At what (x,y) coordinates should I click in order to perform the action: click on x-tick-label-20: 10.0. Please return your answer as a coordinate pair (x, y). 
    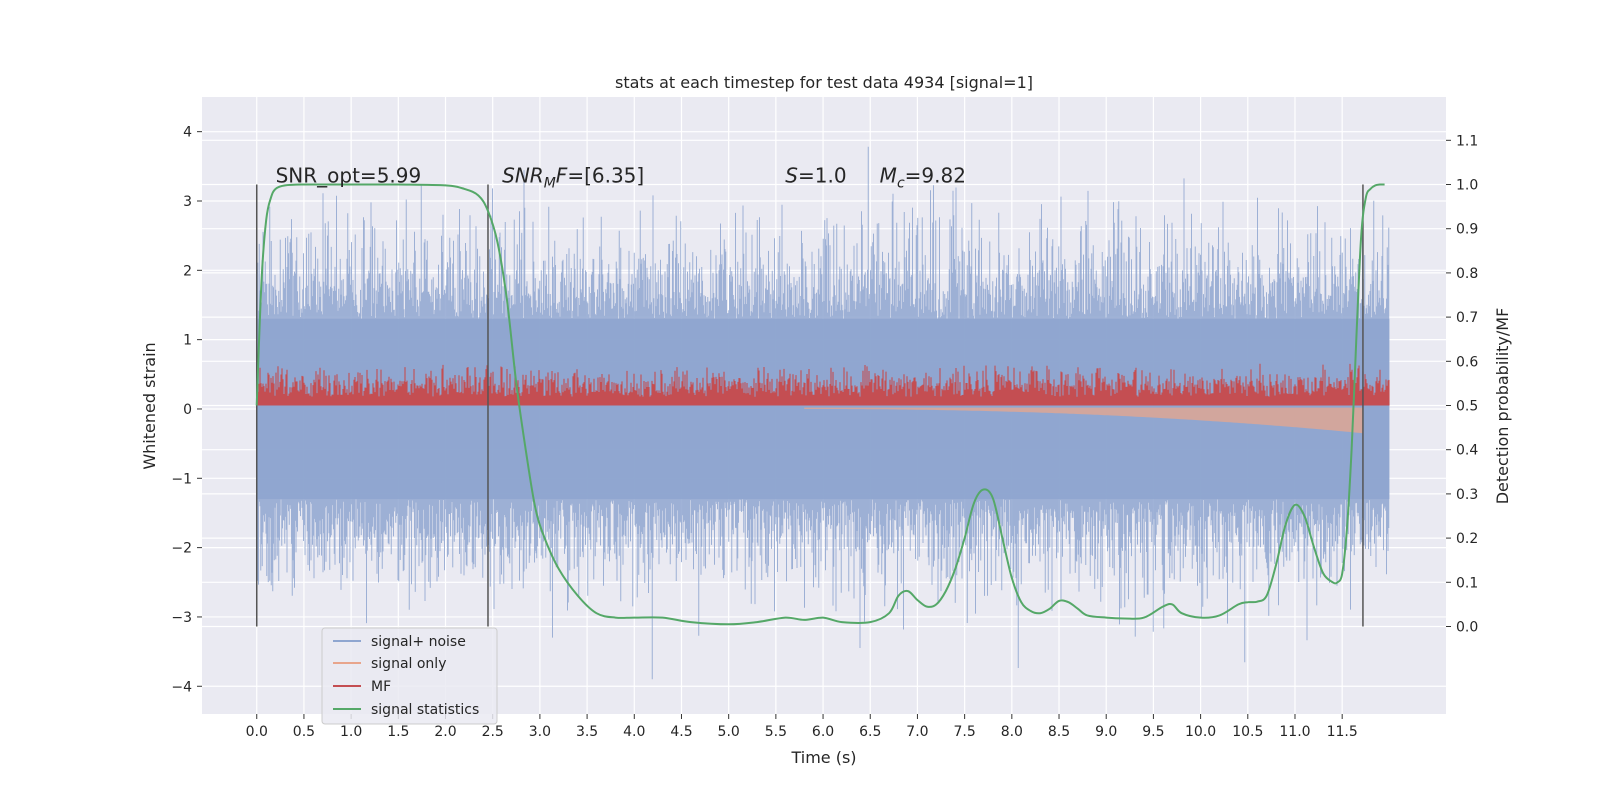
    Looking at the image, I should click on (1200, 732).